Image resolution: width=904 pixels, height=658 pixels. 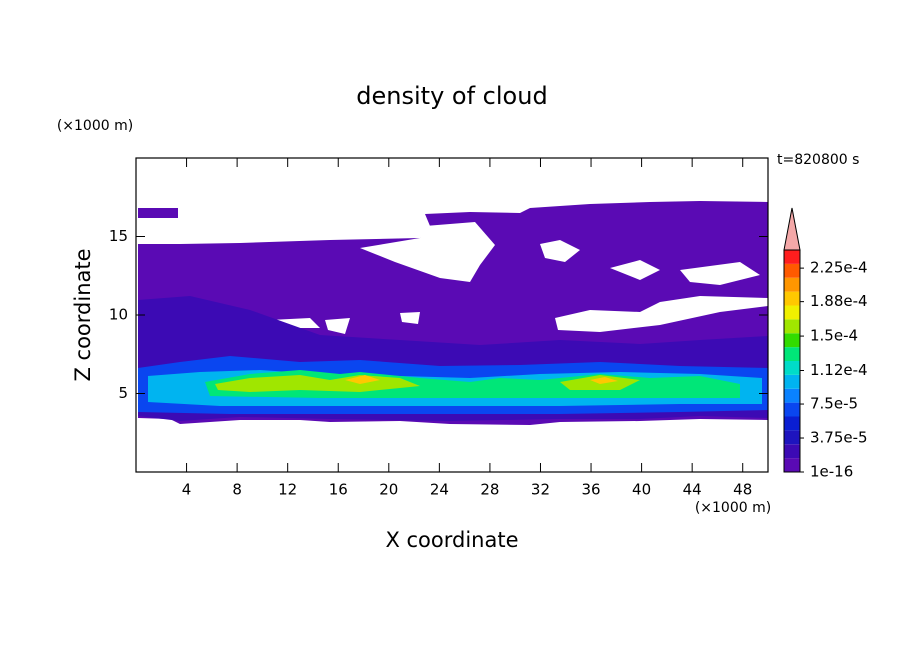 I want to click on colorbar-tick-label: 2.25e-4, so click(x=839, y=268).